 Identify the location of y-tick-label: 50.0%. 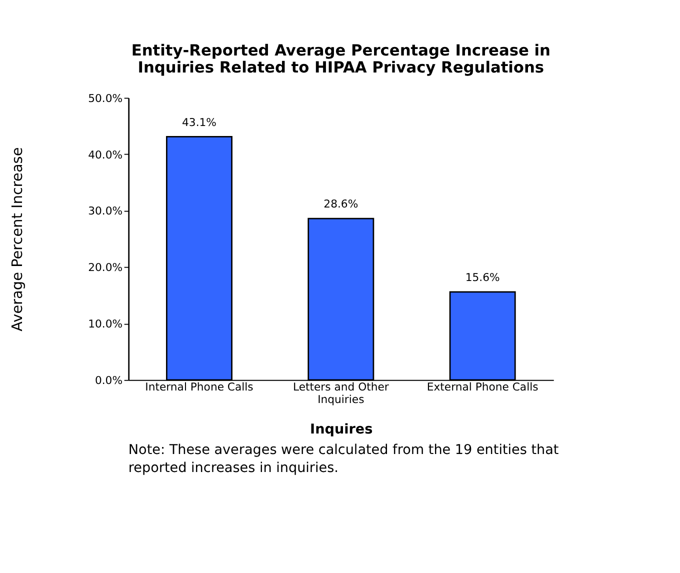
(105, 98).